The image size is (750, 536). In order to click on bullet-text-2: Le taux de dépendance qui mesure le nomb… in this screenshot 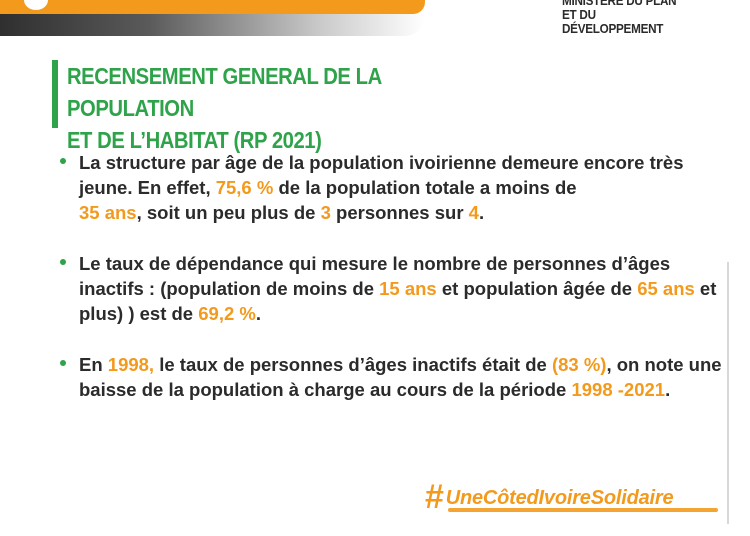, I will do `click(397, 288)`.